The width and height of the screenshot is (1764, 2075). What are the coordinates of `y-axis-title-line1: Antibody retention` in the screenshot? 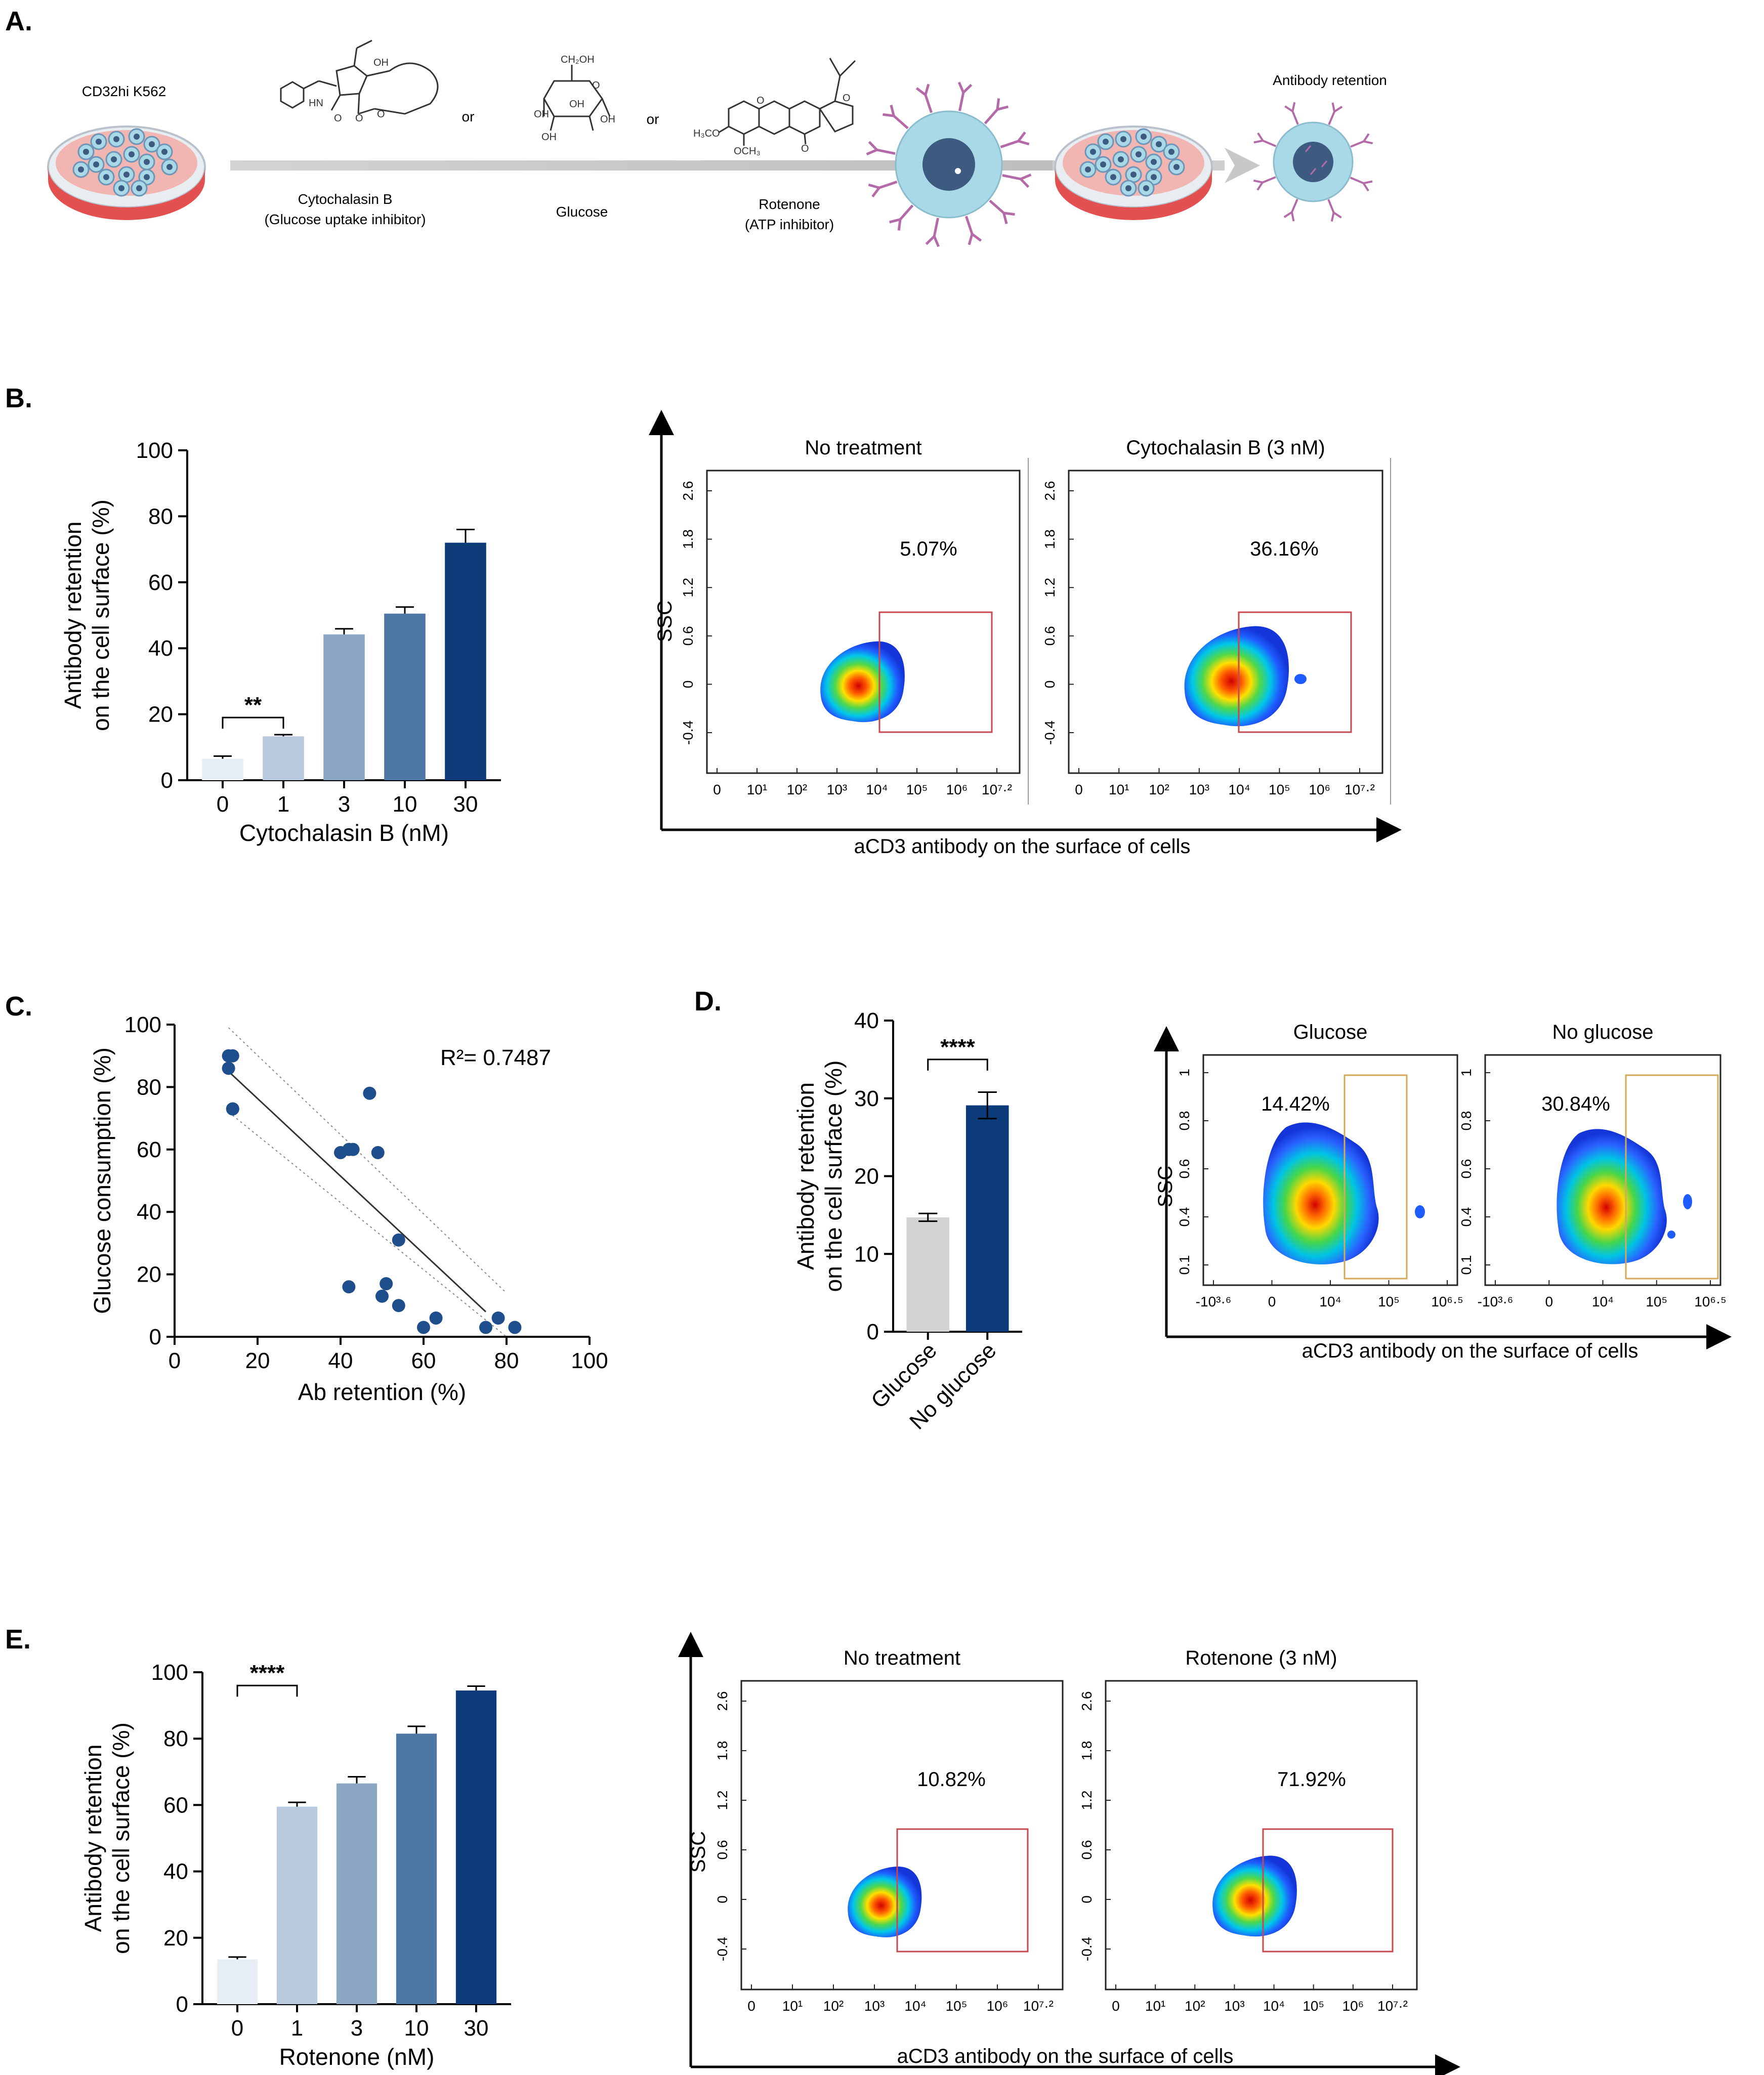 It's located at (805, 1176).